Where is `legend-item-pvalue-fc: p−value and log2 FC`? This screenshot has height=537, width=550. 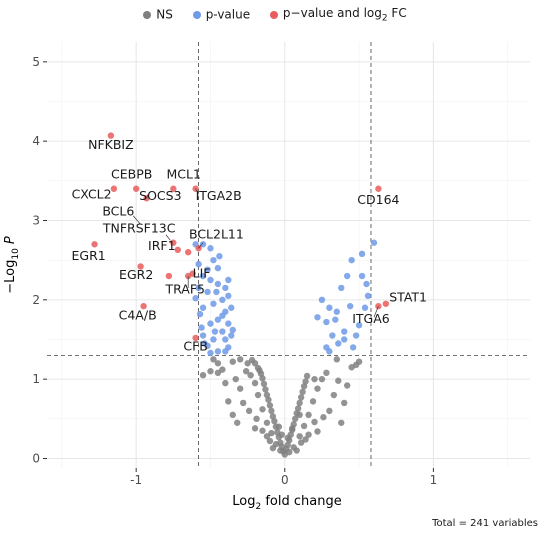 legend-item-pvalue-fc: p−value and log2 FC is located at coordinates (338, 15).